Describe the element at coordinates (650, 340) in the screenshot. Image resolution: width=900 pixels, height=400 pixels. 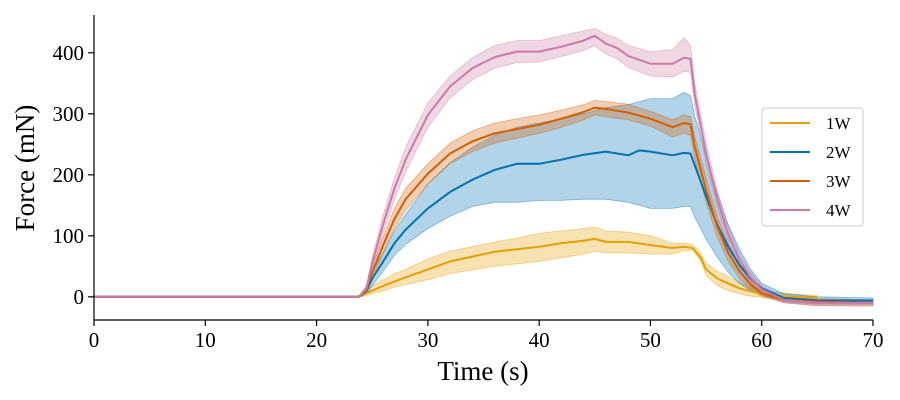
I see `x-tick-label: 50` at that location.